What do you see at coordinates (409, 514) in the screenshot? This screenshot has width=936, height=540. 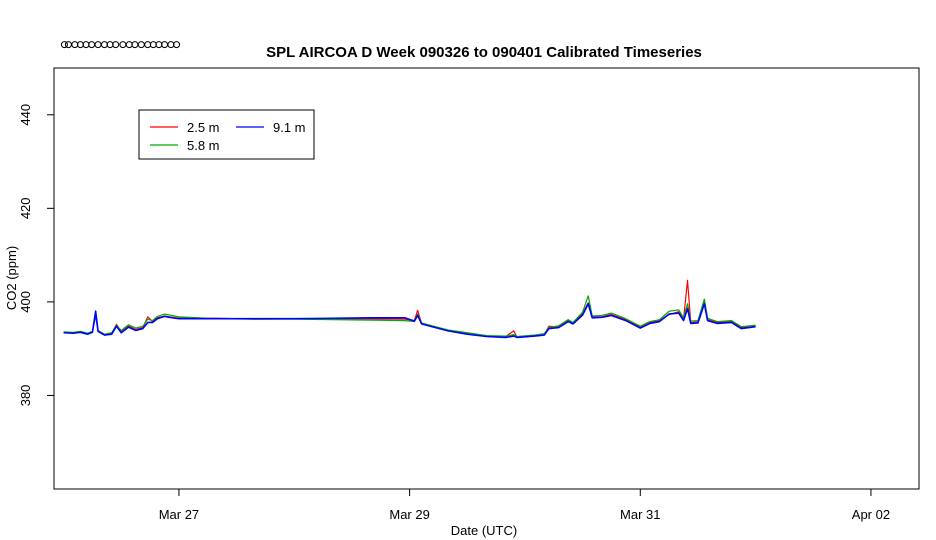 I see `x-tick-label: Mar 29` at bounding box center [409, 514].